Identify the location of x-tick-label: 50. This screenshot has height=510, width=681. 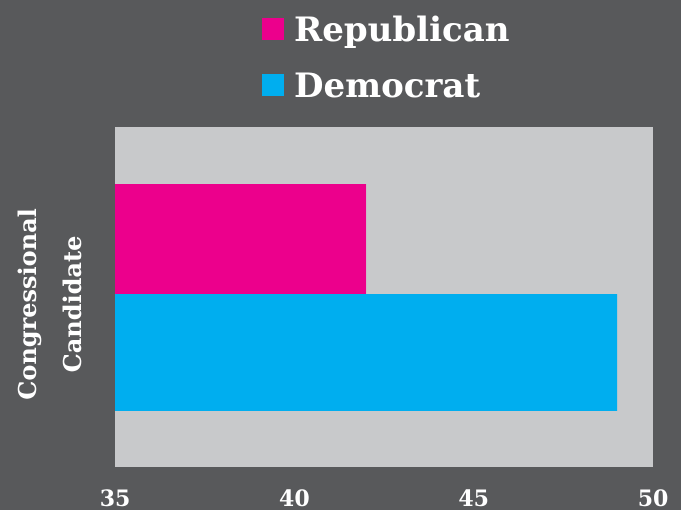
(653, 498).